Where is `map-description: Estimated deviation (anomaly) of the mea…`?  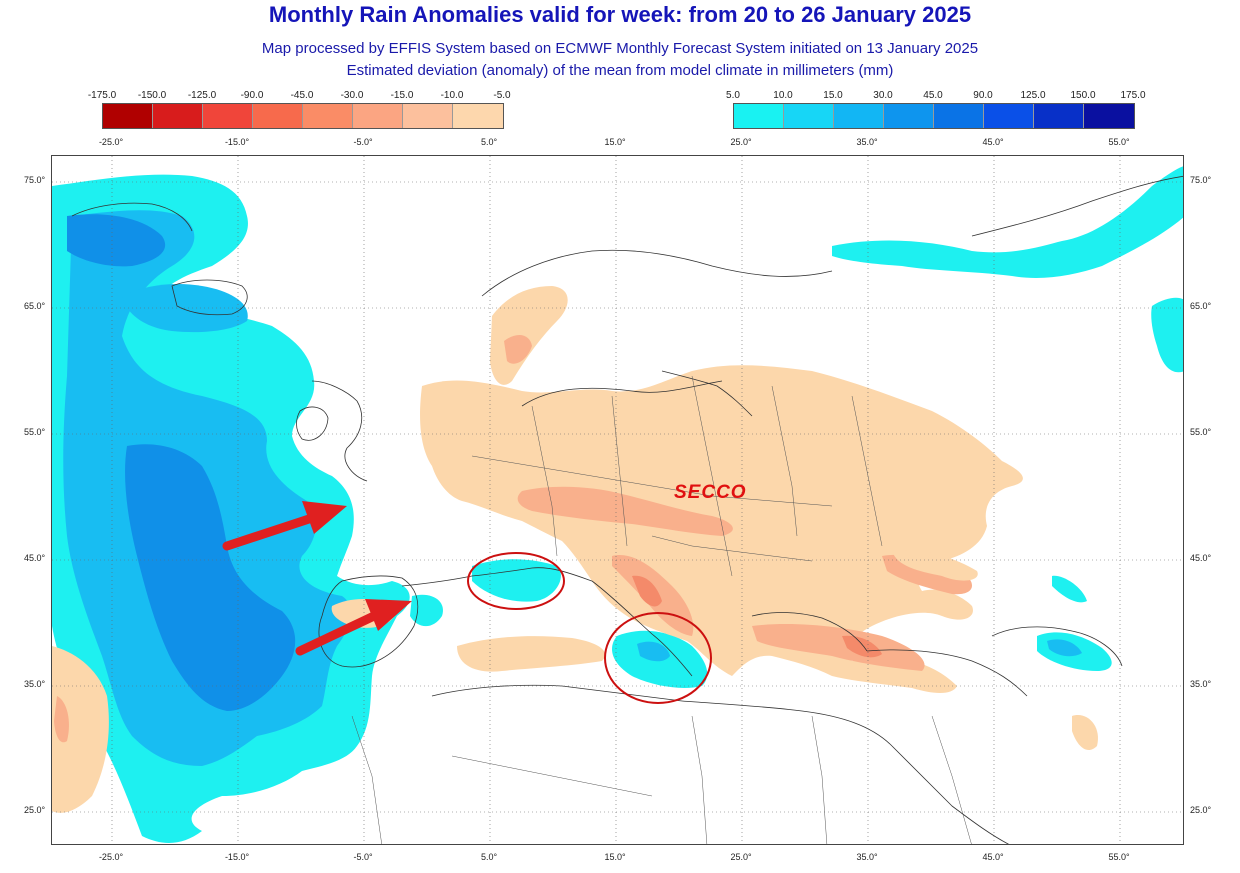
map-description: Estimated deviation (anomaly) of the mea… is located at coordinates (620, 70).